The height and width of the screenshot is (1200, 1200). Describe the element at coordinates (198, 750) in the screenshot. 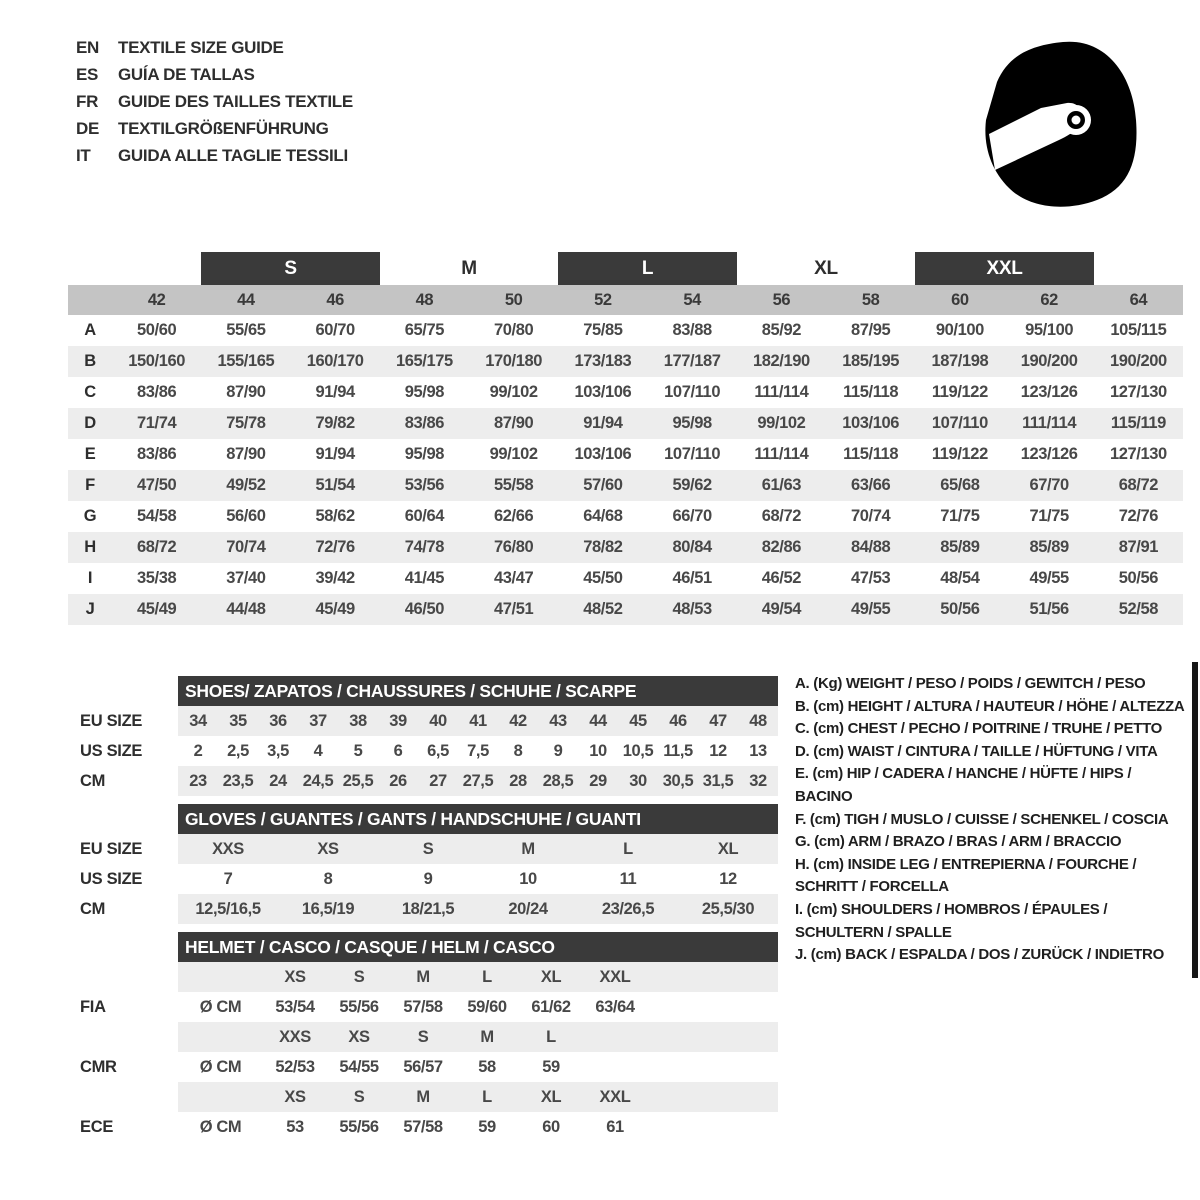

I see `band-value: 2` at that location.